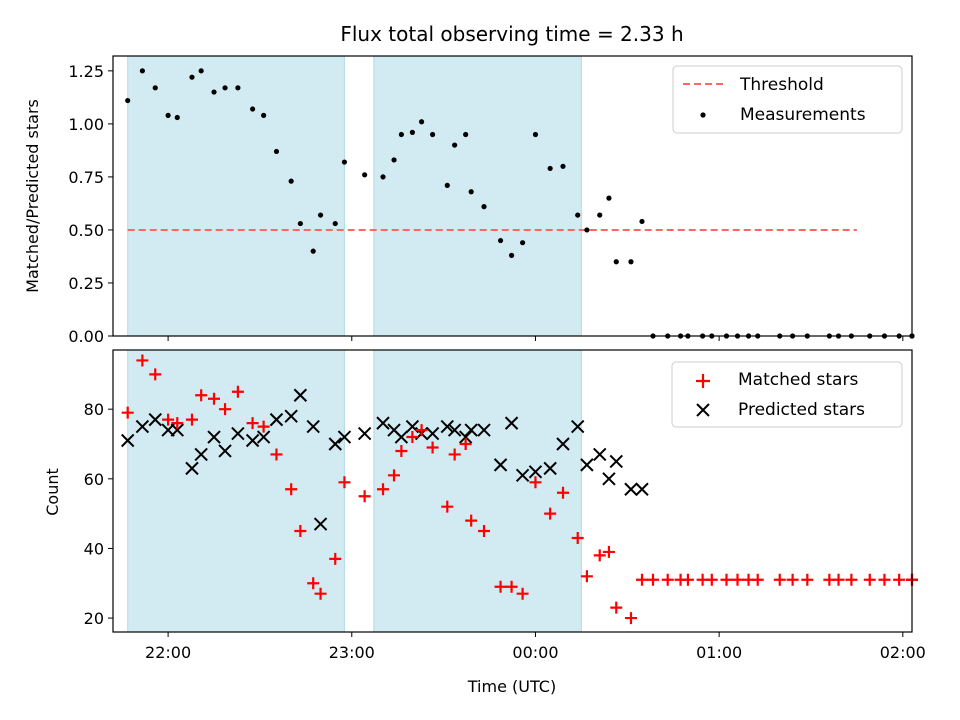  Describe the element at coordinates (94, 479) in the screenshot. I see `y-tick-label: 60` at that location.